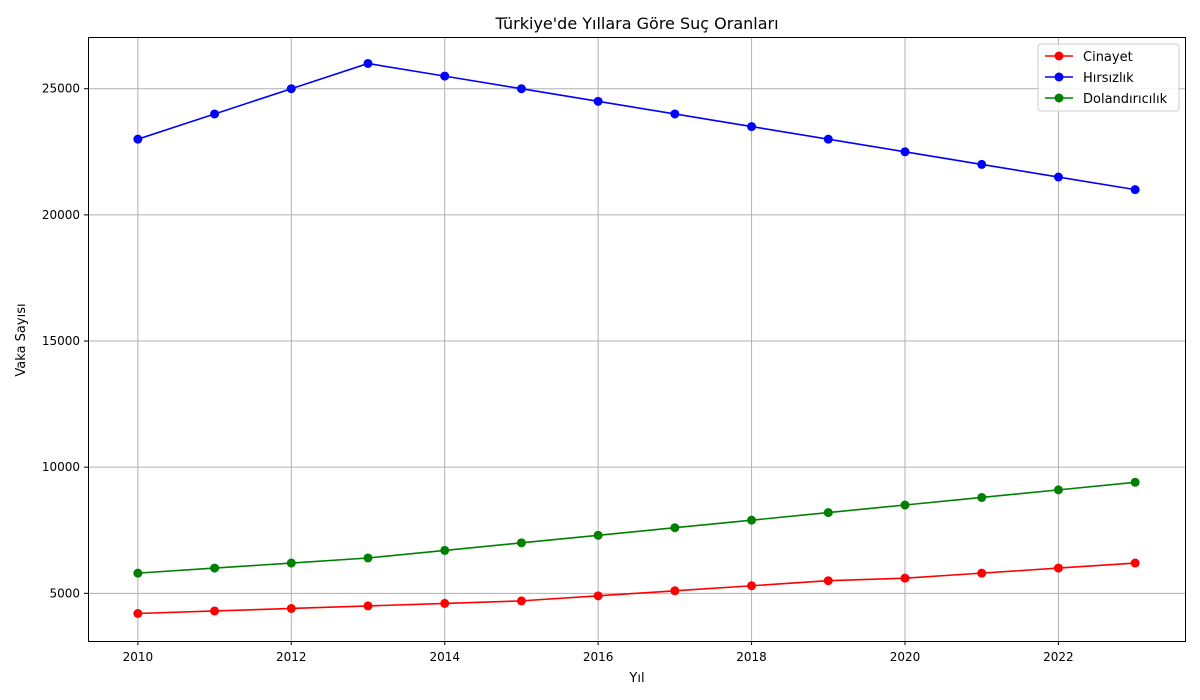 Image resolution: width=1200 pixels, height=700 pixels. I want to click on legend-label: Cinayet, so click(1108, 57).